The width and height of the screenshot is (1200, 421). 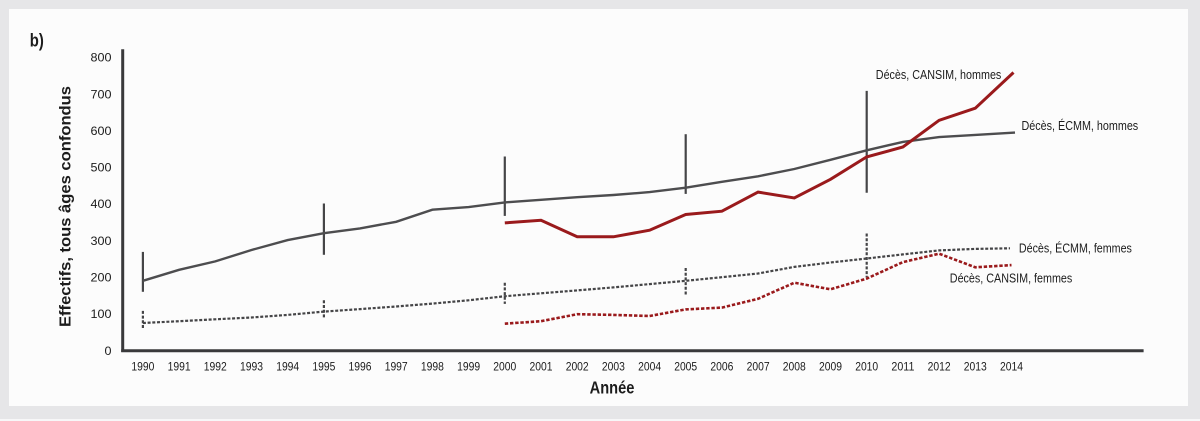 What do you see at coordinates (613, 367) in the screenshot?
I see `svg-text: 2003` at bounding box center [613, 367].